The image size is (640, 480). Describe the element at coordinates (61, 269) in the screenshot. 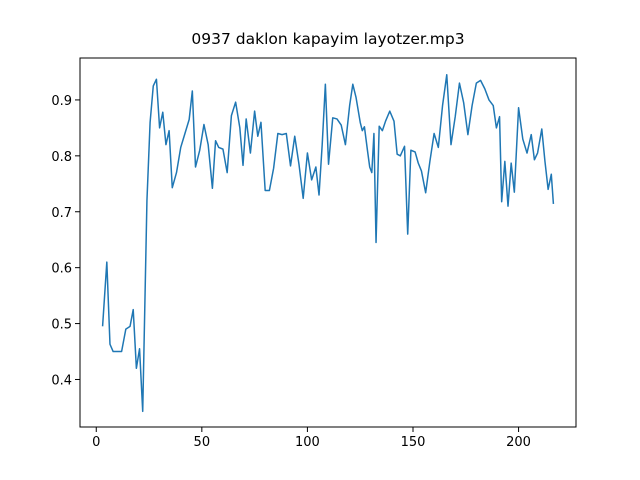

I see `y-tick-label: 0.6` at that location.